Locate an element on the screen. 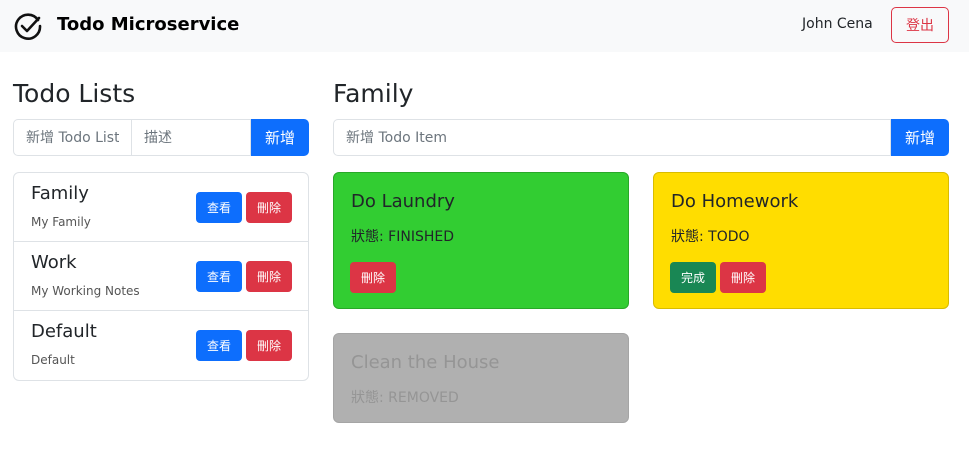  add-list-button: 新增 is located at coordinates (280, 137).